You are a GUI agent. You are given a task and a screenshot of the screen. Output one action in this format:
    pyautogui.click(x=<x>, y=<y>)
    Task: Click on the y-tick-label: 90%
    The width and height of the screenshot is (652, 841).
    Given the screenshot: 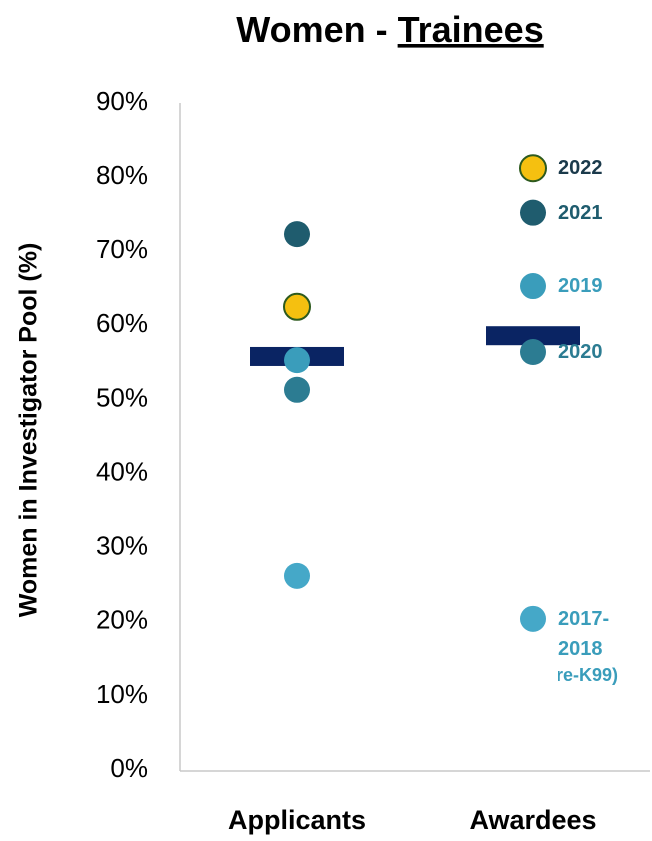 What is the action you would take?
    pyautogui.click(x=122, y=101)
    